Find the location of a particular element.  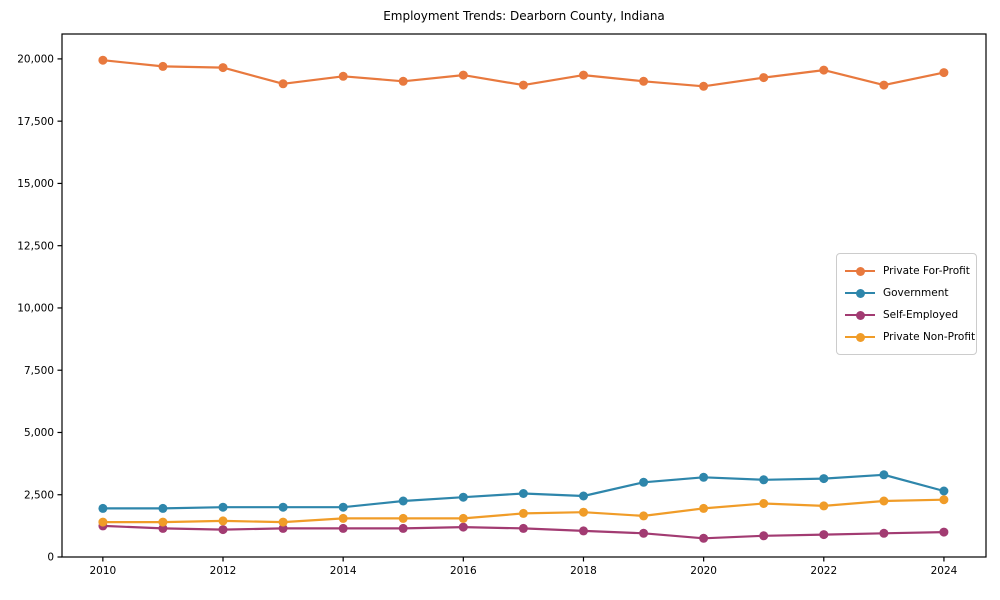

x-axis-tick-label: 2018 is located at coordinates (583, 571).